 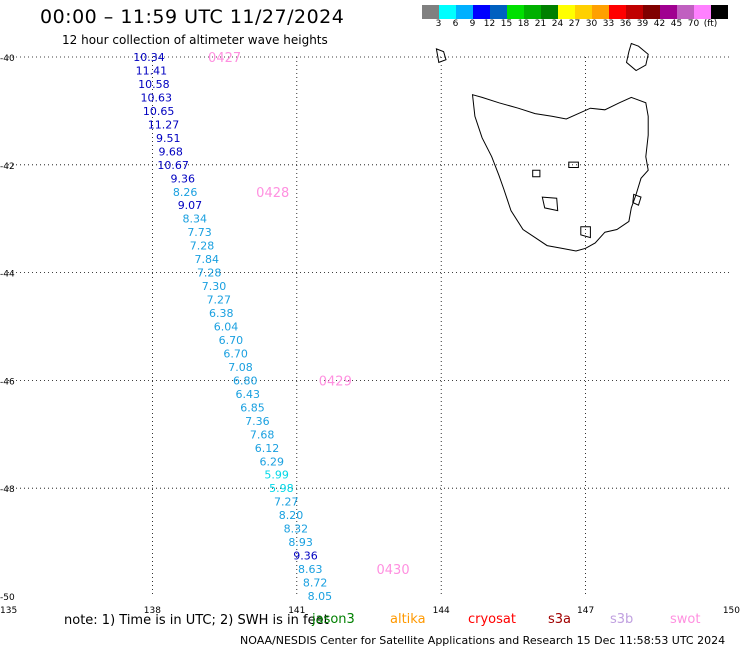 I want to click on wave-height-value: 9.68, so click(x=170, y=151).